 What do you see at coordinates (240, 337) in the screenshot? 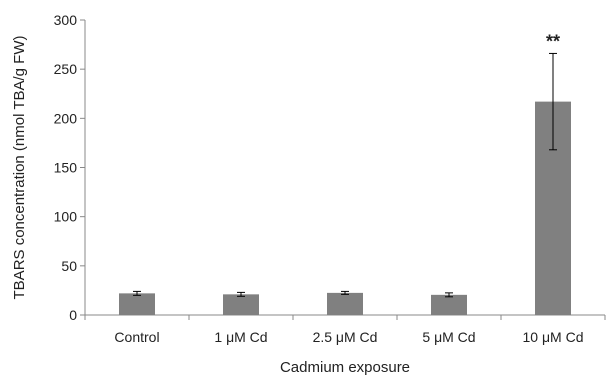
I see `x-tick-label: 1 μM Cd` at bounding box center [240, 337].